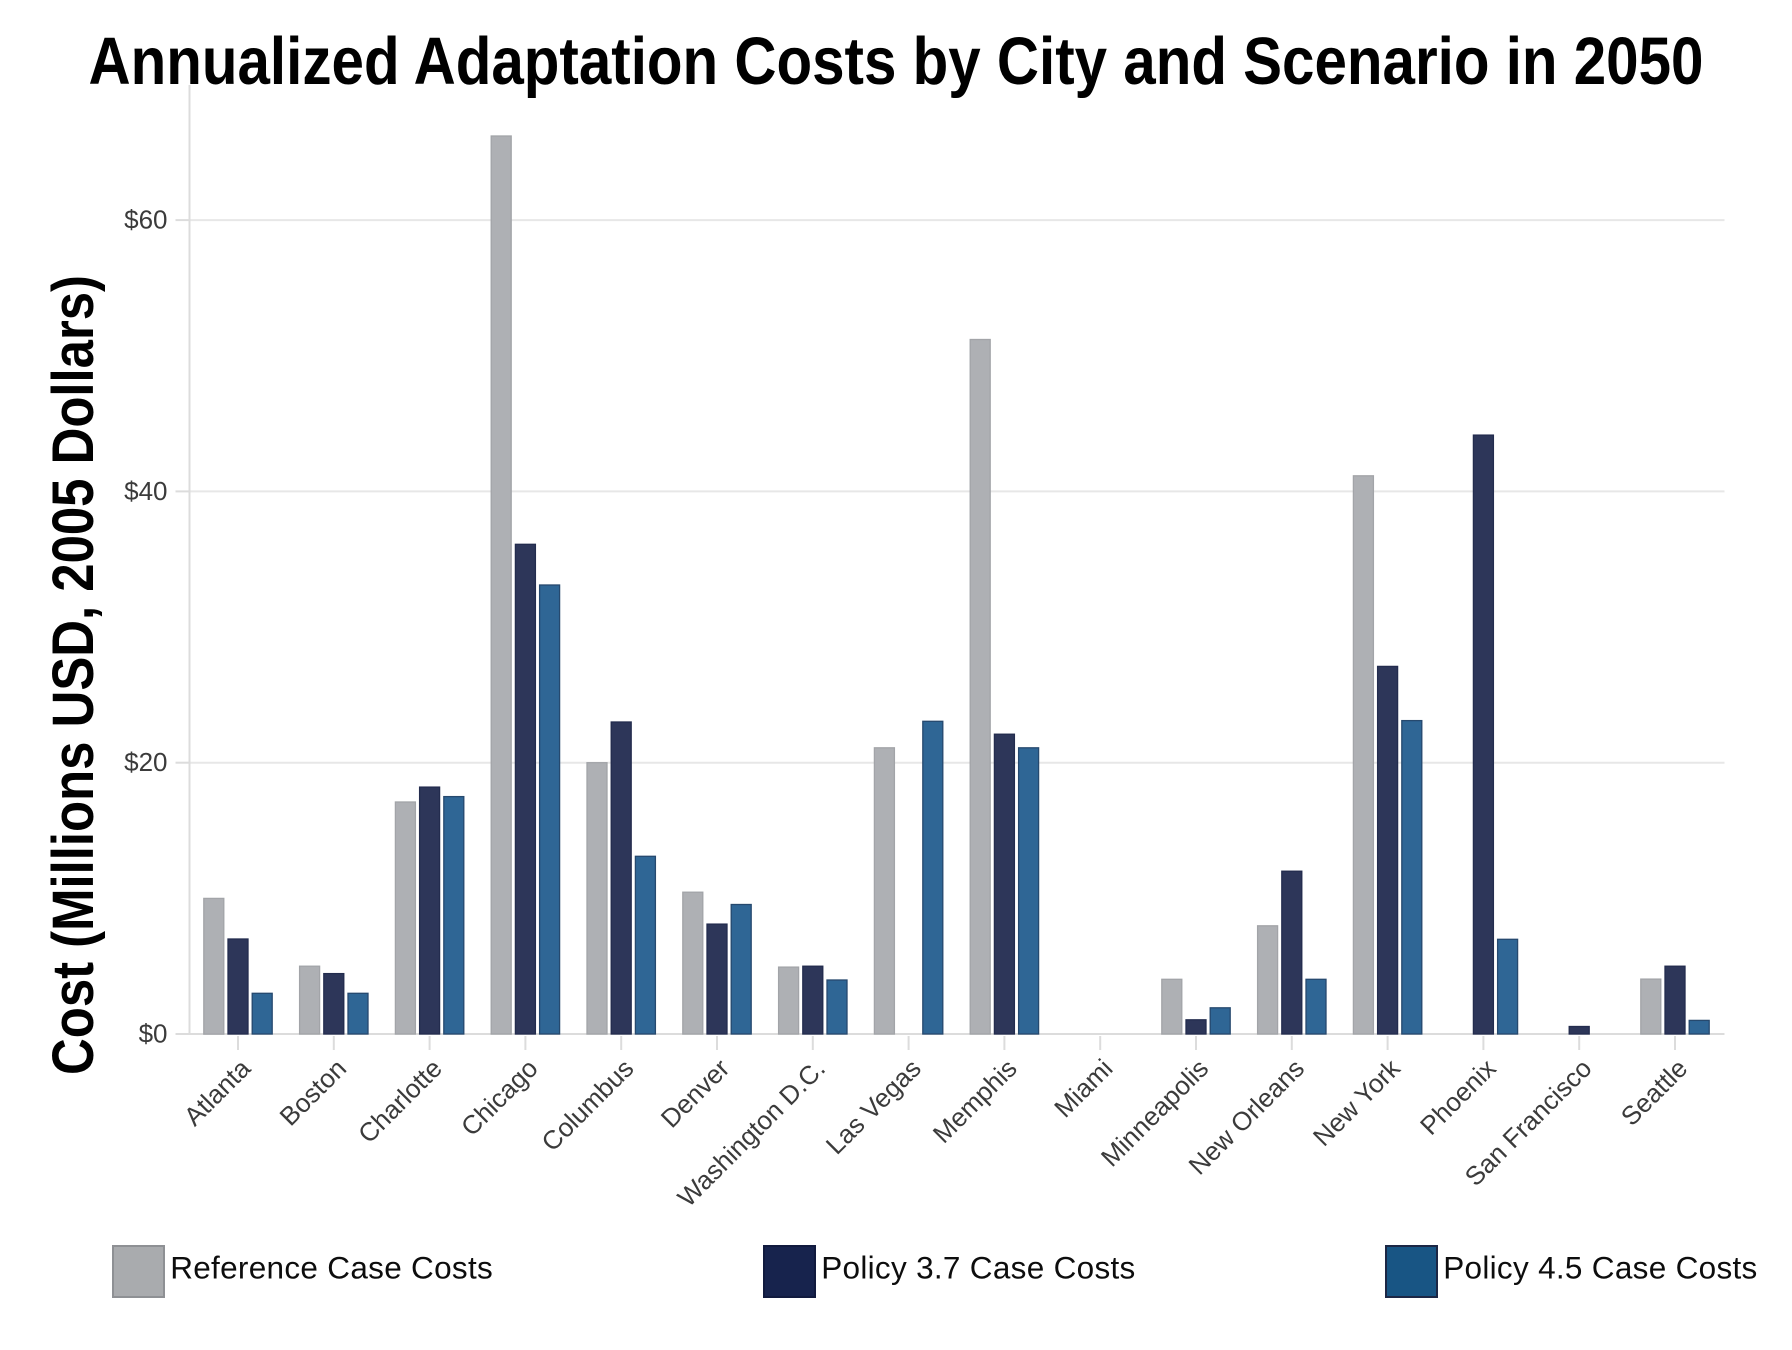 The width and height of the screenshot is (1792, 1350). I want to click on svg-text: $60, so click(145, 220).